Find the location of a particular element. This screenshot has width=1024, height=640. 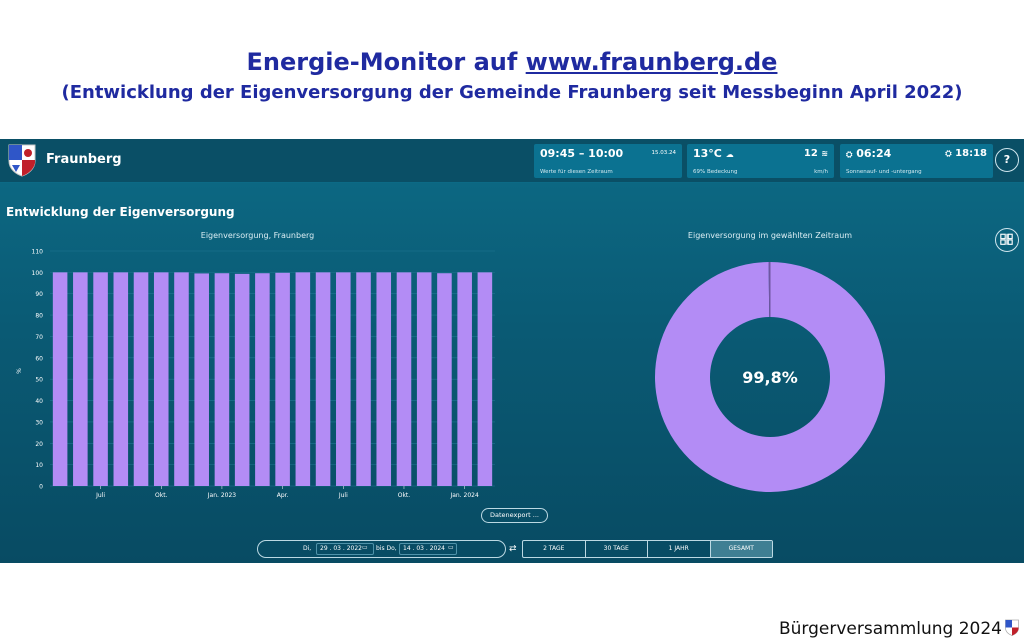

from-date-field: 29 . 03 . 2022 is located at coordinates (345, 549).